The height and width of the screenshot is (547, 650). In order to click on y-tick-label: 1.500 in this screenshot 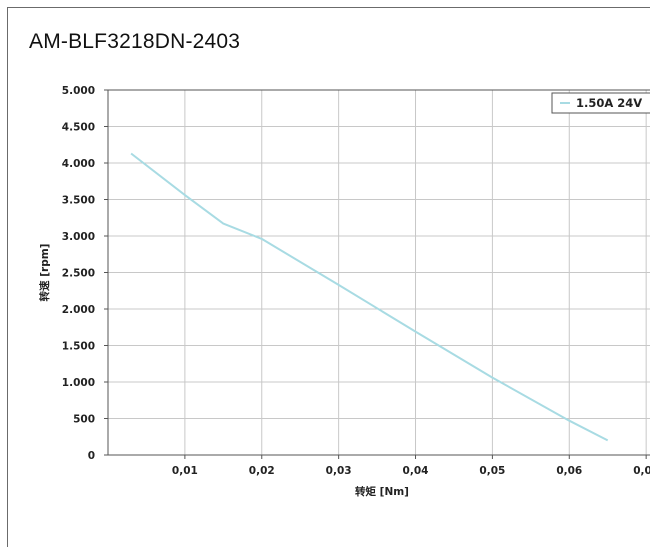, I will do `click(78, 347)`.